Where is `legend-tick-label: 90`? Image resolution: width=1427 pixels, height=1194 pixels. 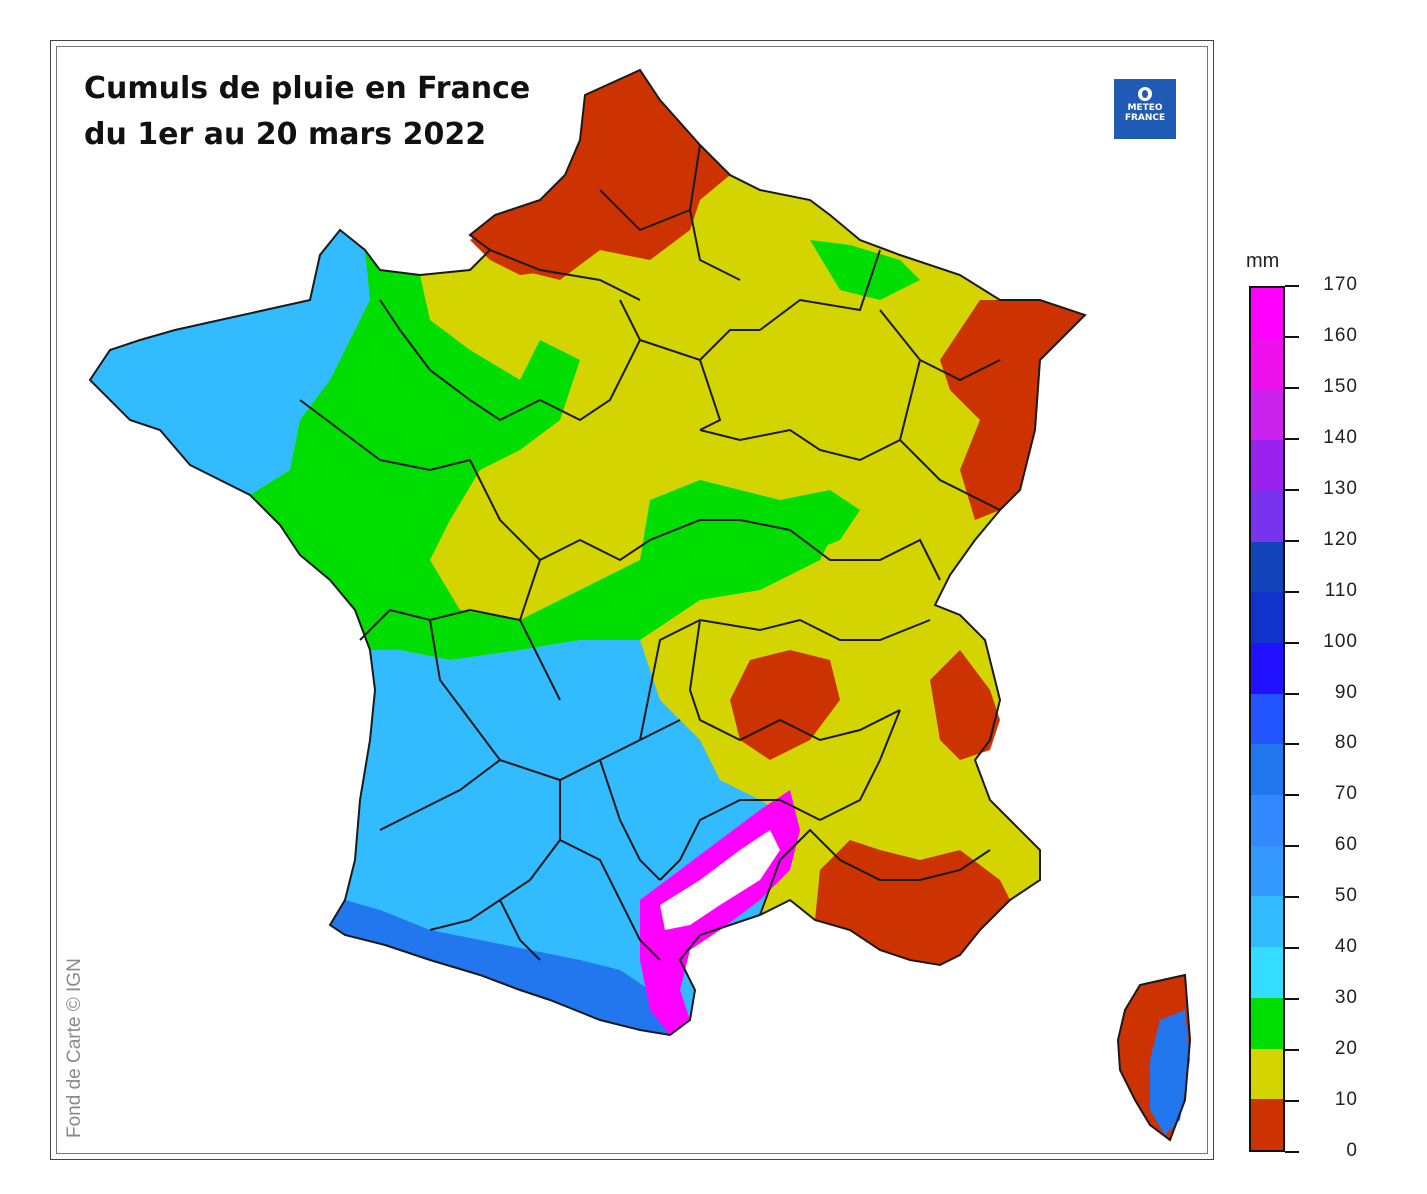 legend-tick-label: 90 is located at coordinates (1346, 692).